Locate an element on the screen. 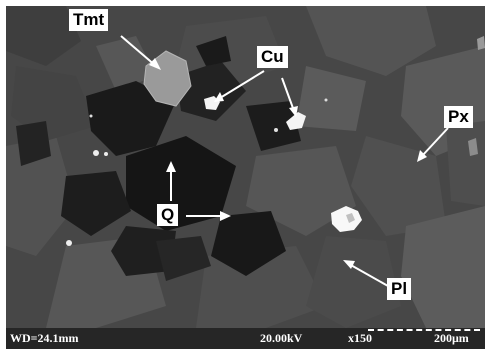 Image resolution: width=491 pixels, height=353 pixels. cu-arrow-left is located at coordinates (242, 84).